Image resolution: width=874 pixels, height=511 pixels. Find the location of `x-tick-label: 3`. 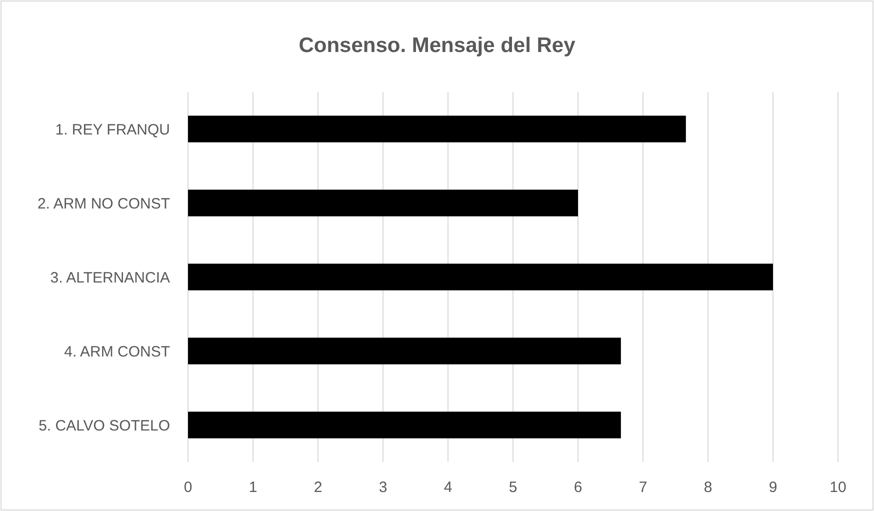

x-tick-label: 3 is located at coordinates (383, 487).